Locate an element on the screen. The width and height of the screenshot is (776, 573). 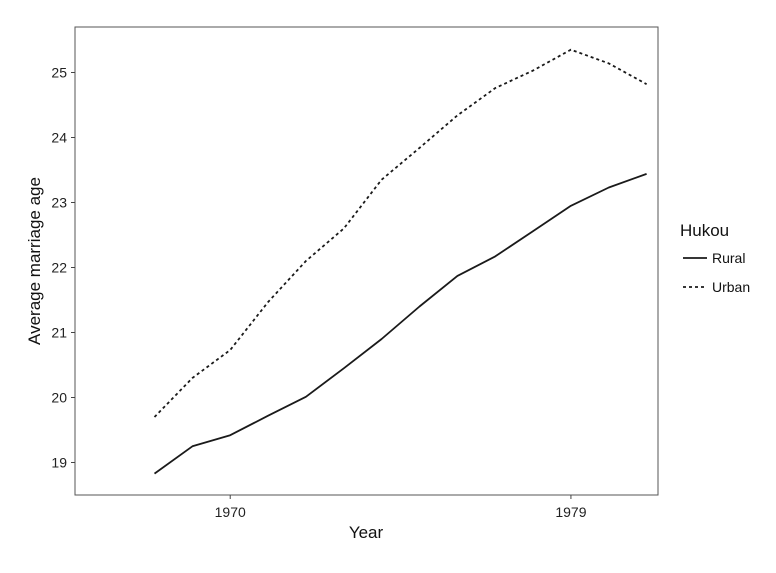
legend-label-rural: Rural is located at coordinates (728, 258).